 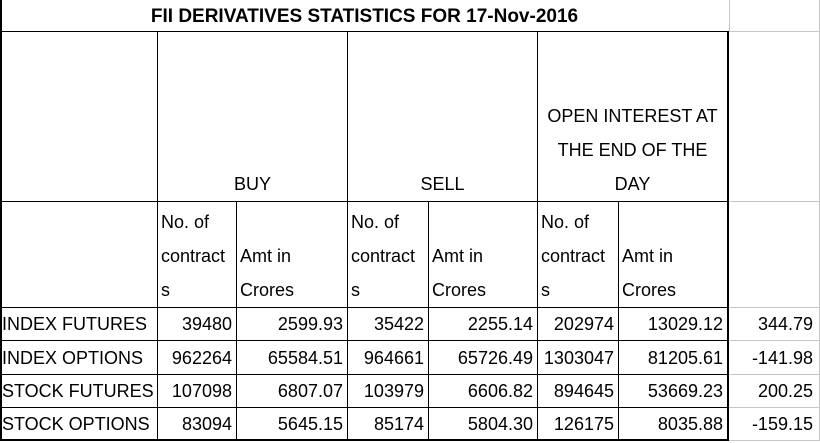 I want to click on col-header-sell-contracts: No. of contract s, so click(x=388, y=255).